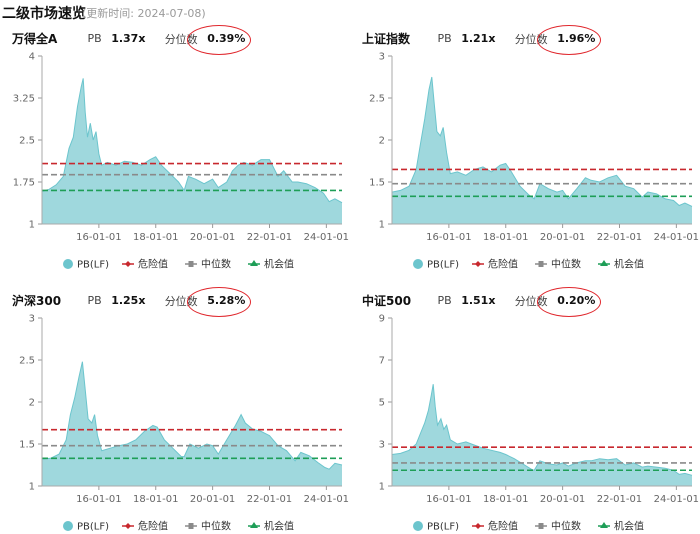 This screenshot has width=700, height=534. What do you see at coordinates (128, 300) in the screenshot?
I see `pb-value: 1.25x` at bounding box center [128, 300].